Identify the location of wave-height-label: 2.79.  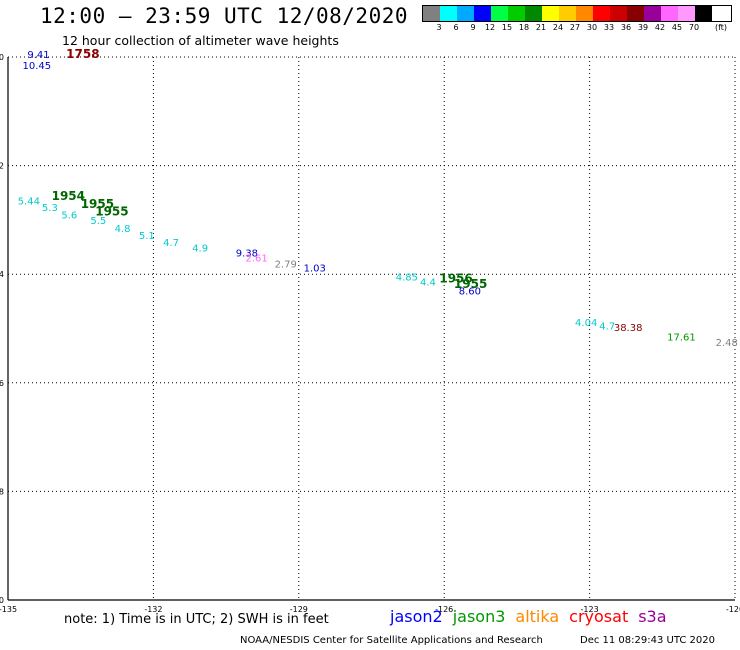
(286, 265).